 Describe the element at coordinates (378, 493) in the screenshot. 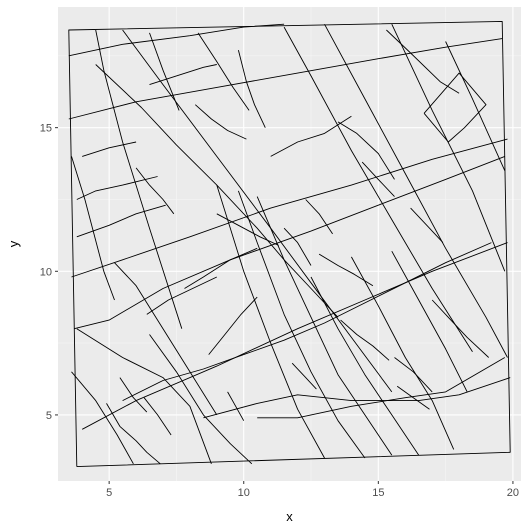

I see `x-tick-label: 15` at that location.